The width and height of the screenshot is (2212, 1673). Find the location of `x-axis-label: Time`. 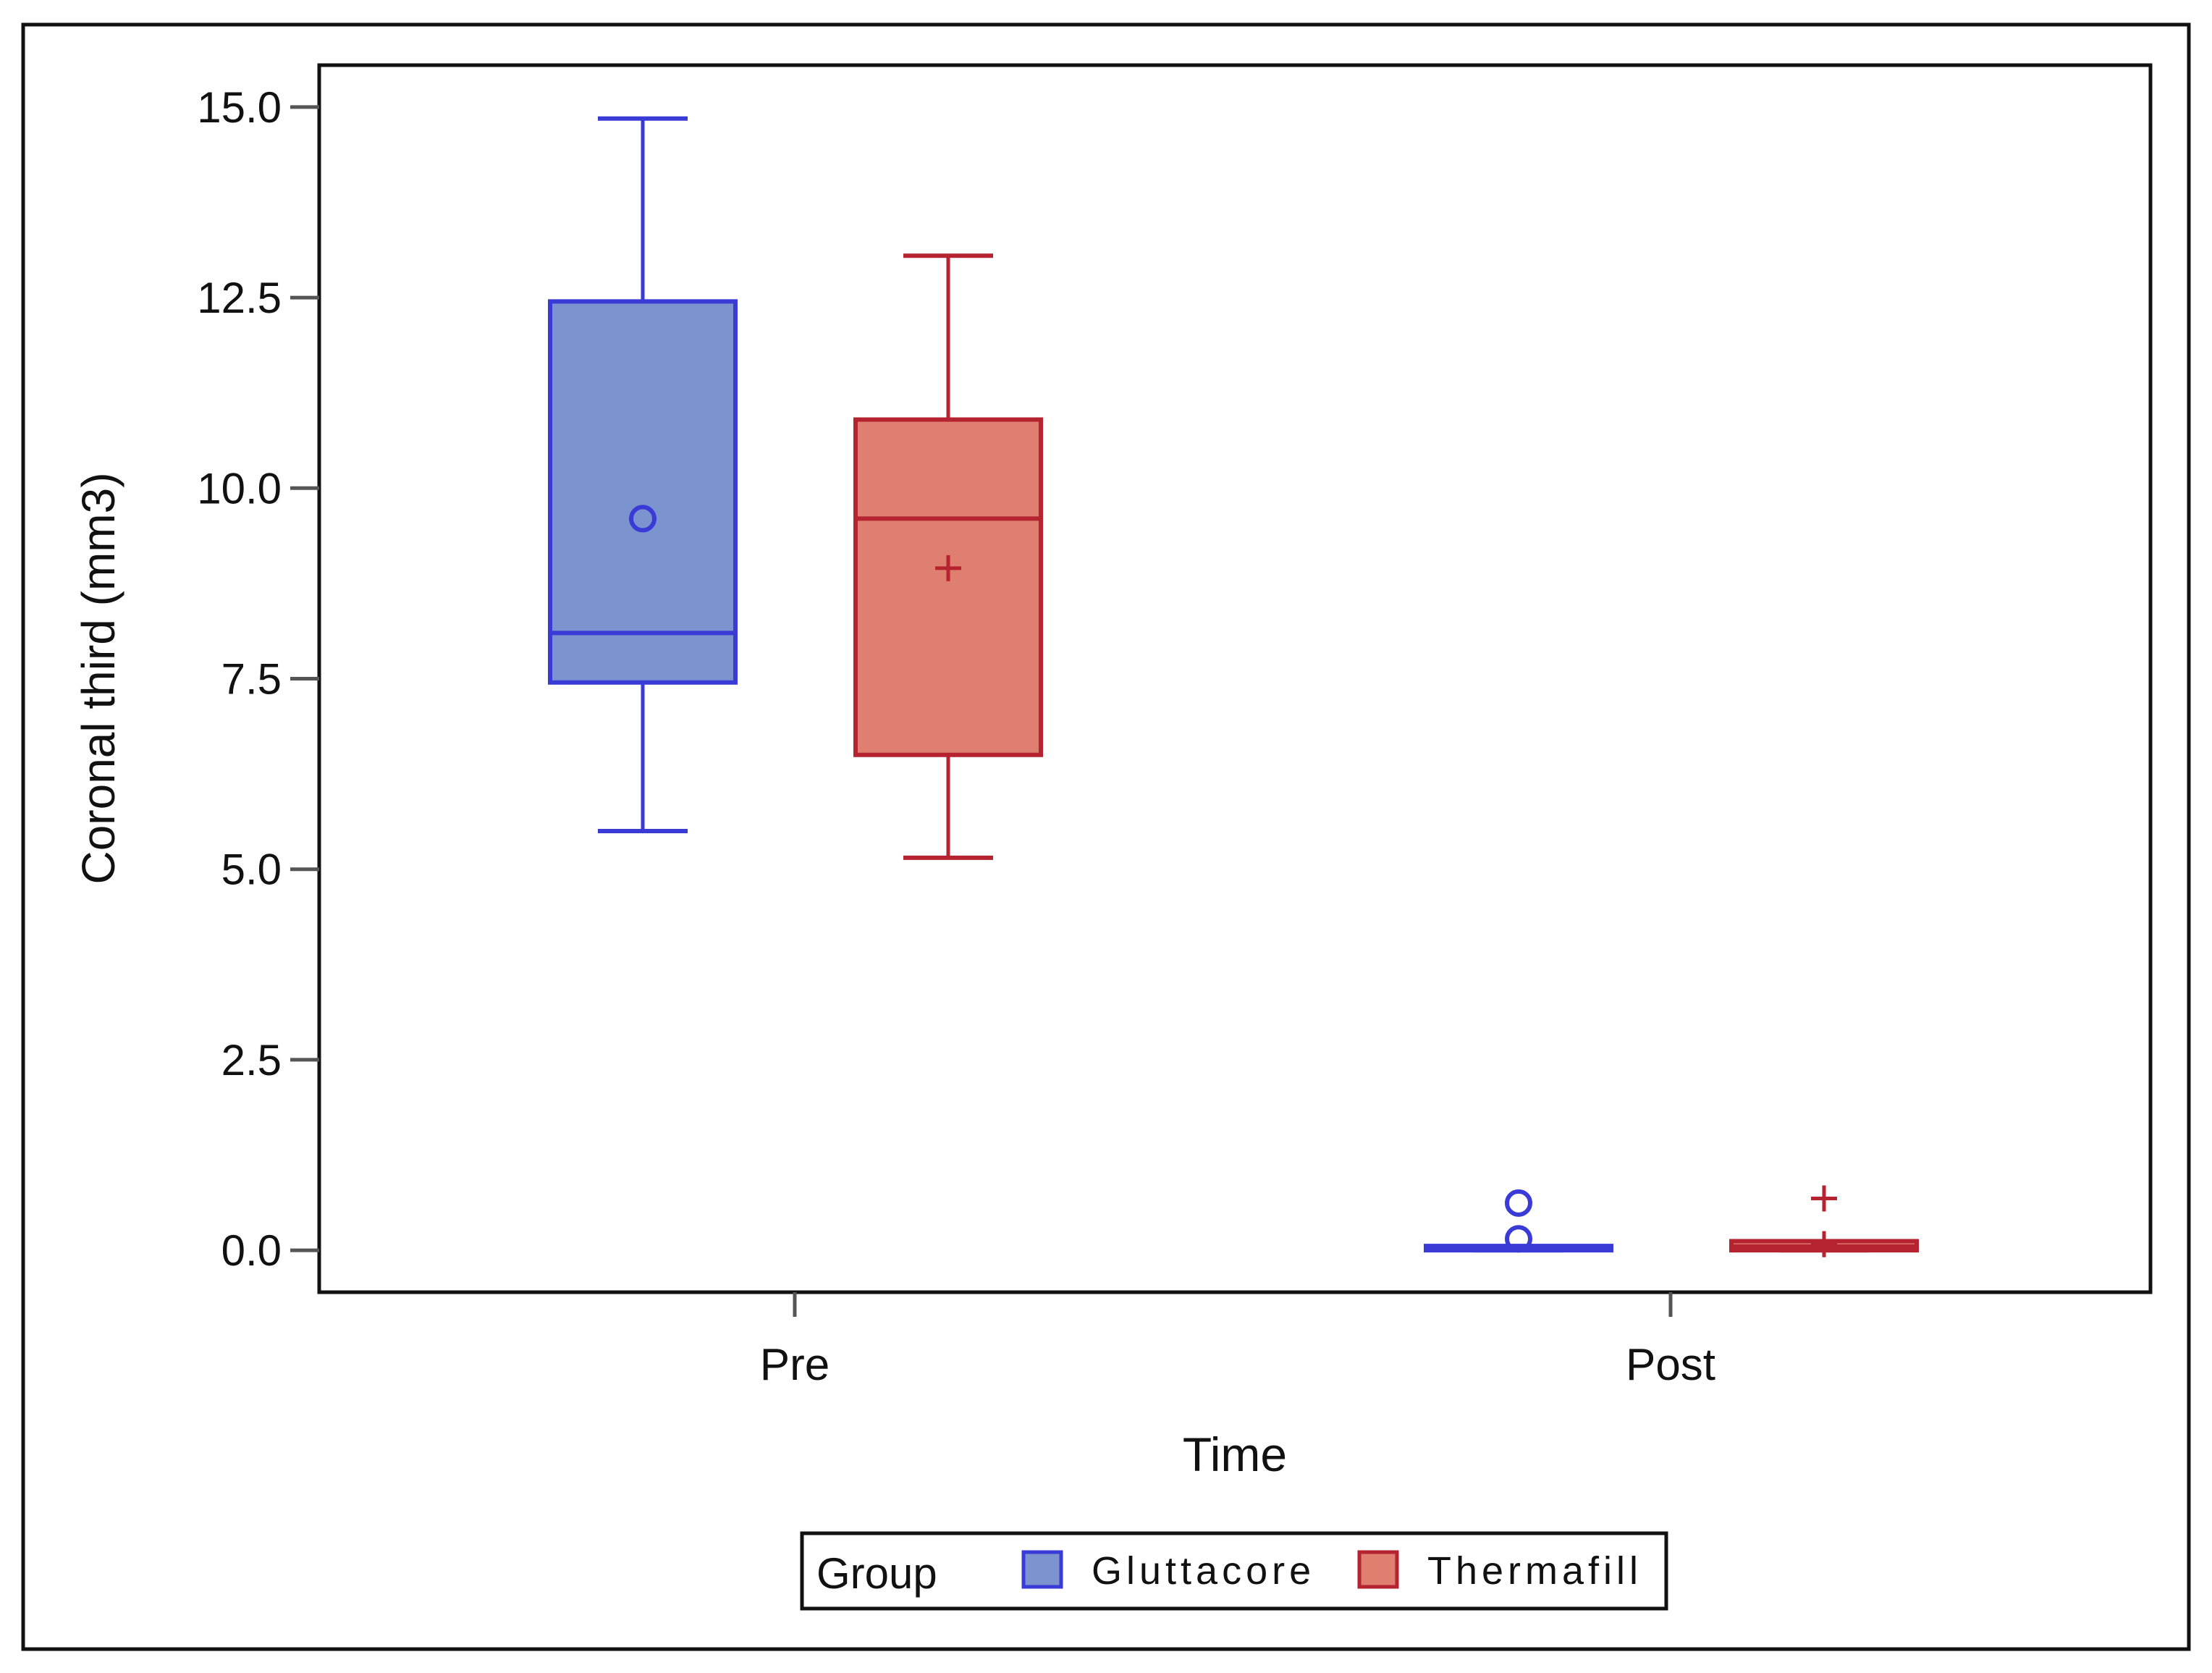

x-axis-label: Time is located at coordinates (1235, 1454).